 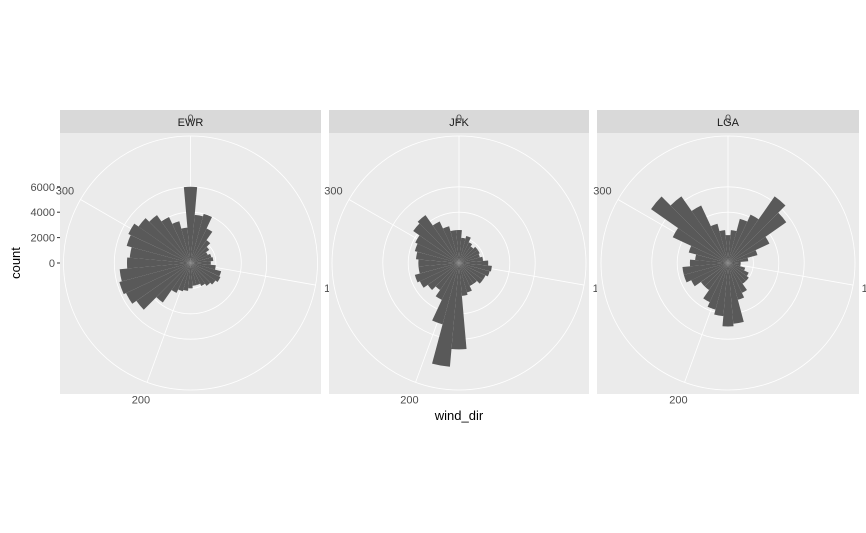 I want to click on facet-strip-label: JFK, so click(x=459, y=123).